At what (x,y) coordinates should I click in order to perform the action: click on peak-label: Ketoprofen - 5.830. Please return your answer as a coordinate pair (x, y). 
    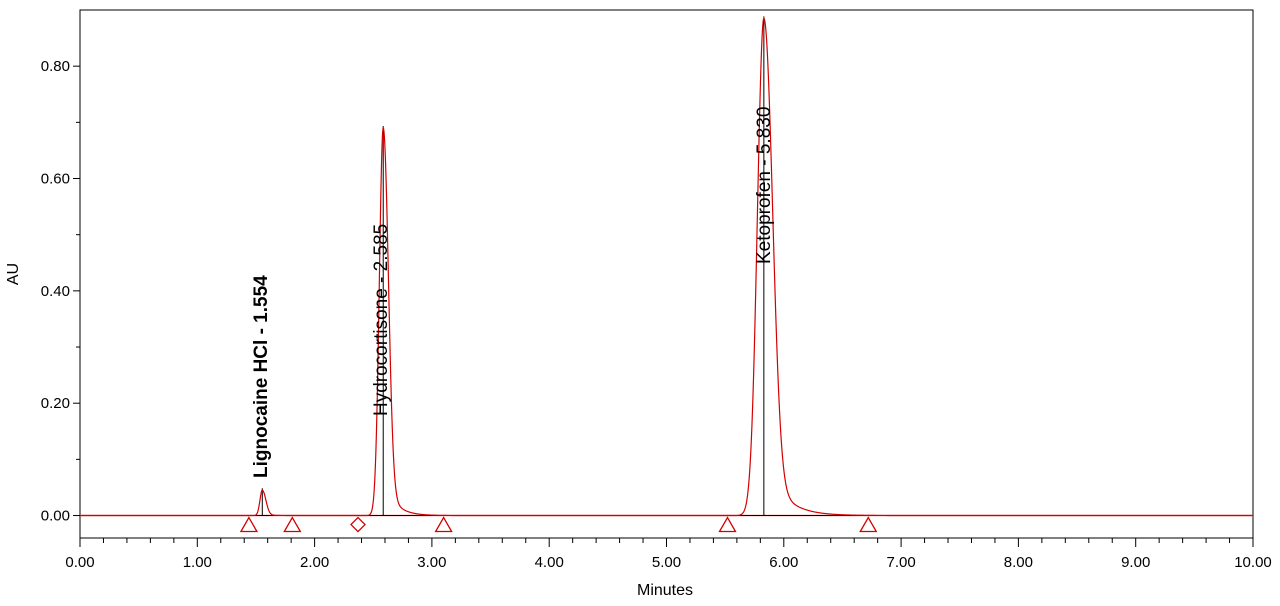
    Looking at the image, I should click on (764, 185).